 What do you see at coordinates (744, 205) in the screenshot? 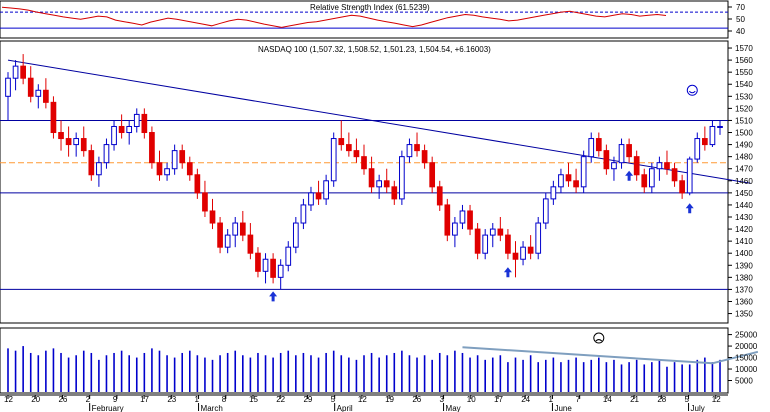
I see `price-tick-label: 1440` at bounding box center [744, 205].